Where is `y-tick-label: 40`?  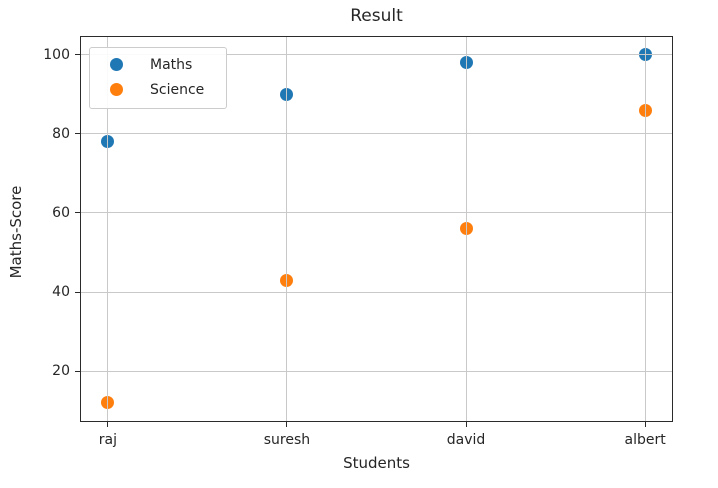 y-tick-label: 40 is located at coordinates (61, 292).